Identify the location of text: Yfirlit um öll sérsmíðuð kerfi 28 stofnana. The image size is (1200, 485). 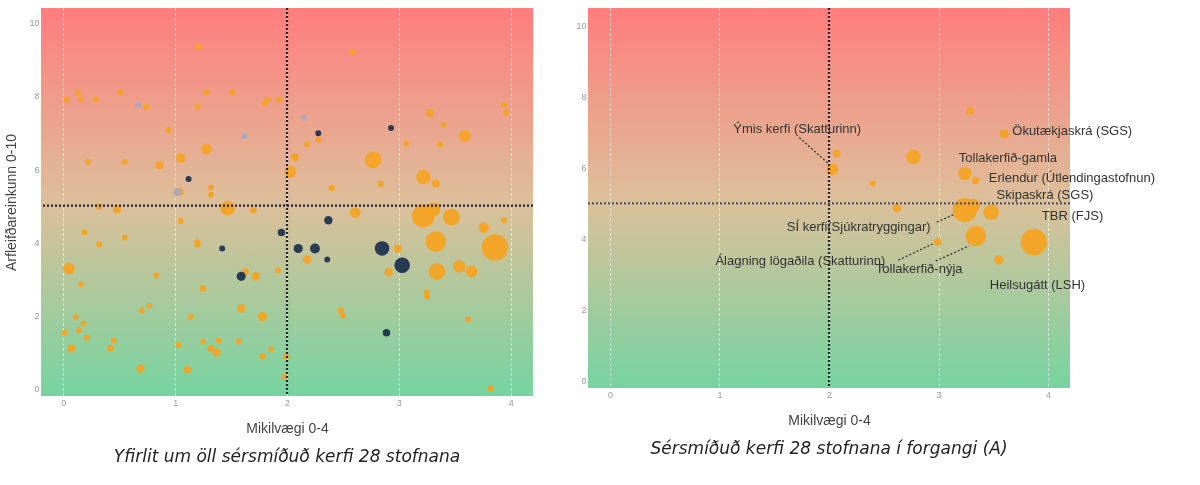
(287, 456).